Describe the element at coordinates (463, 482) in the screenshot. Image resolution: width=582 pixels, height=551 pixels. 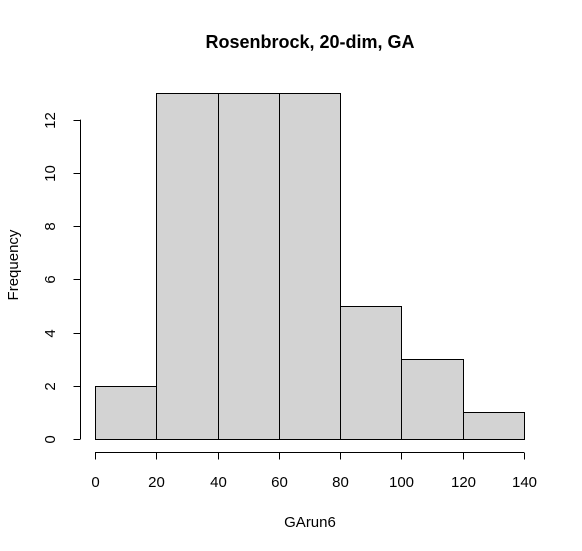
I see `x-tick-label: 120` at that location.